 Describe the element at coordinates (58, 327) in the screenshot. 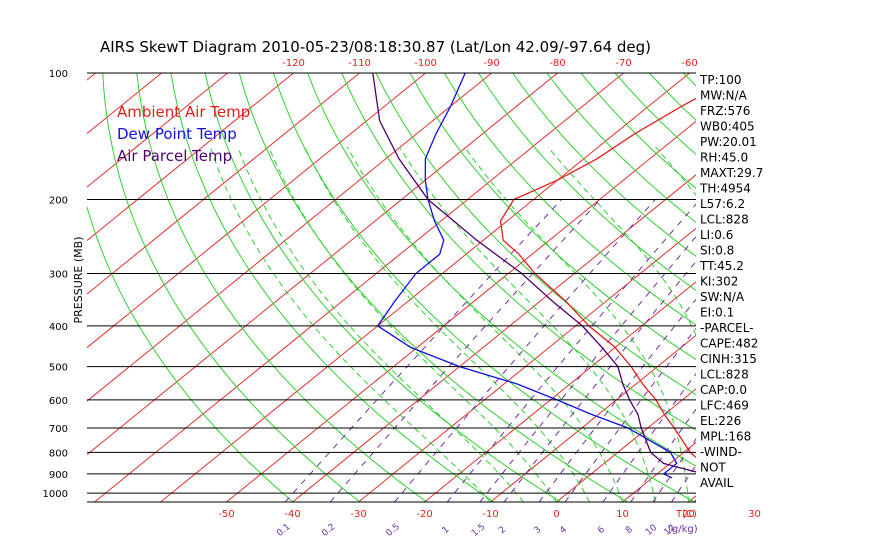

I see `pressure-tick-label: 400` at that location.